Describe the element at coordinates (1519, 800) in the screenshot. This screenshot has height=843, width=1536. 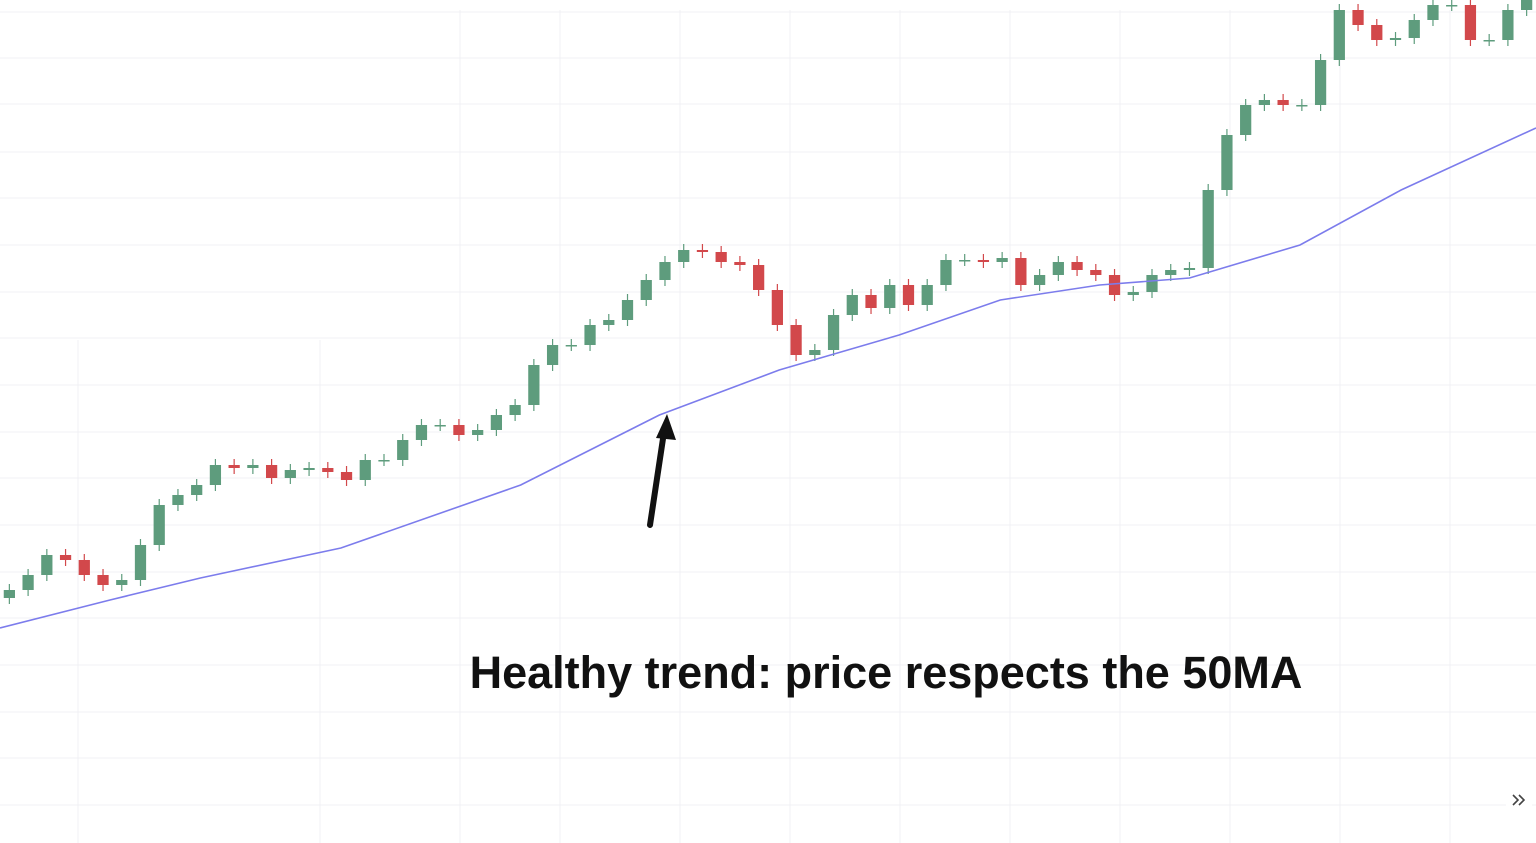
I see `scroll-button` at that location.